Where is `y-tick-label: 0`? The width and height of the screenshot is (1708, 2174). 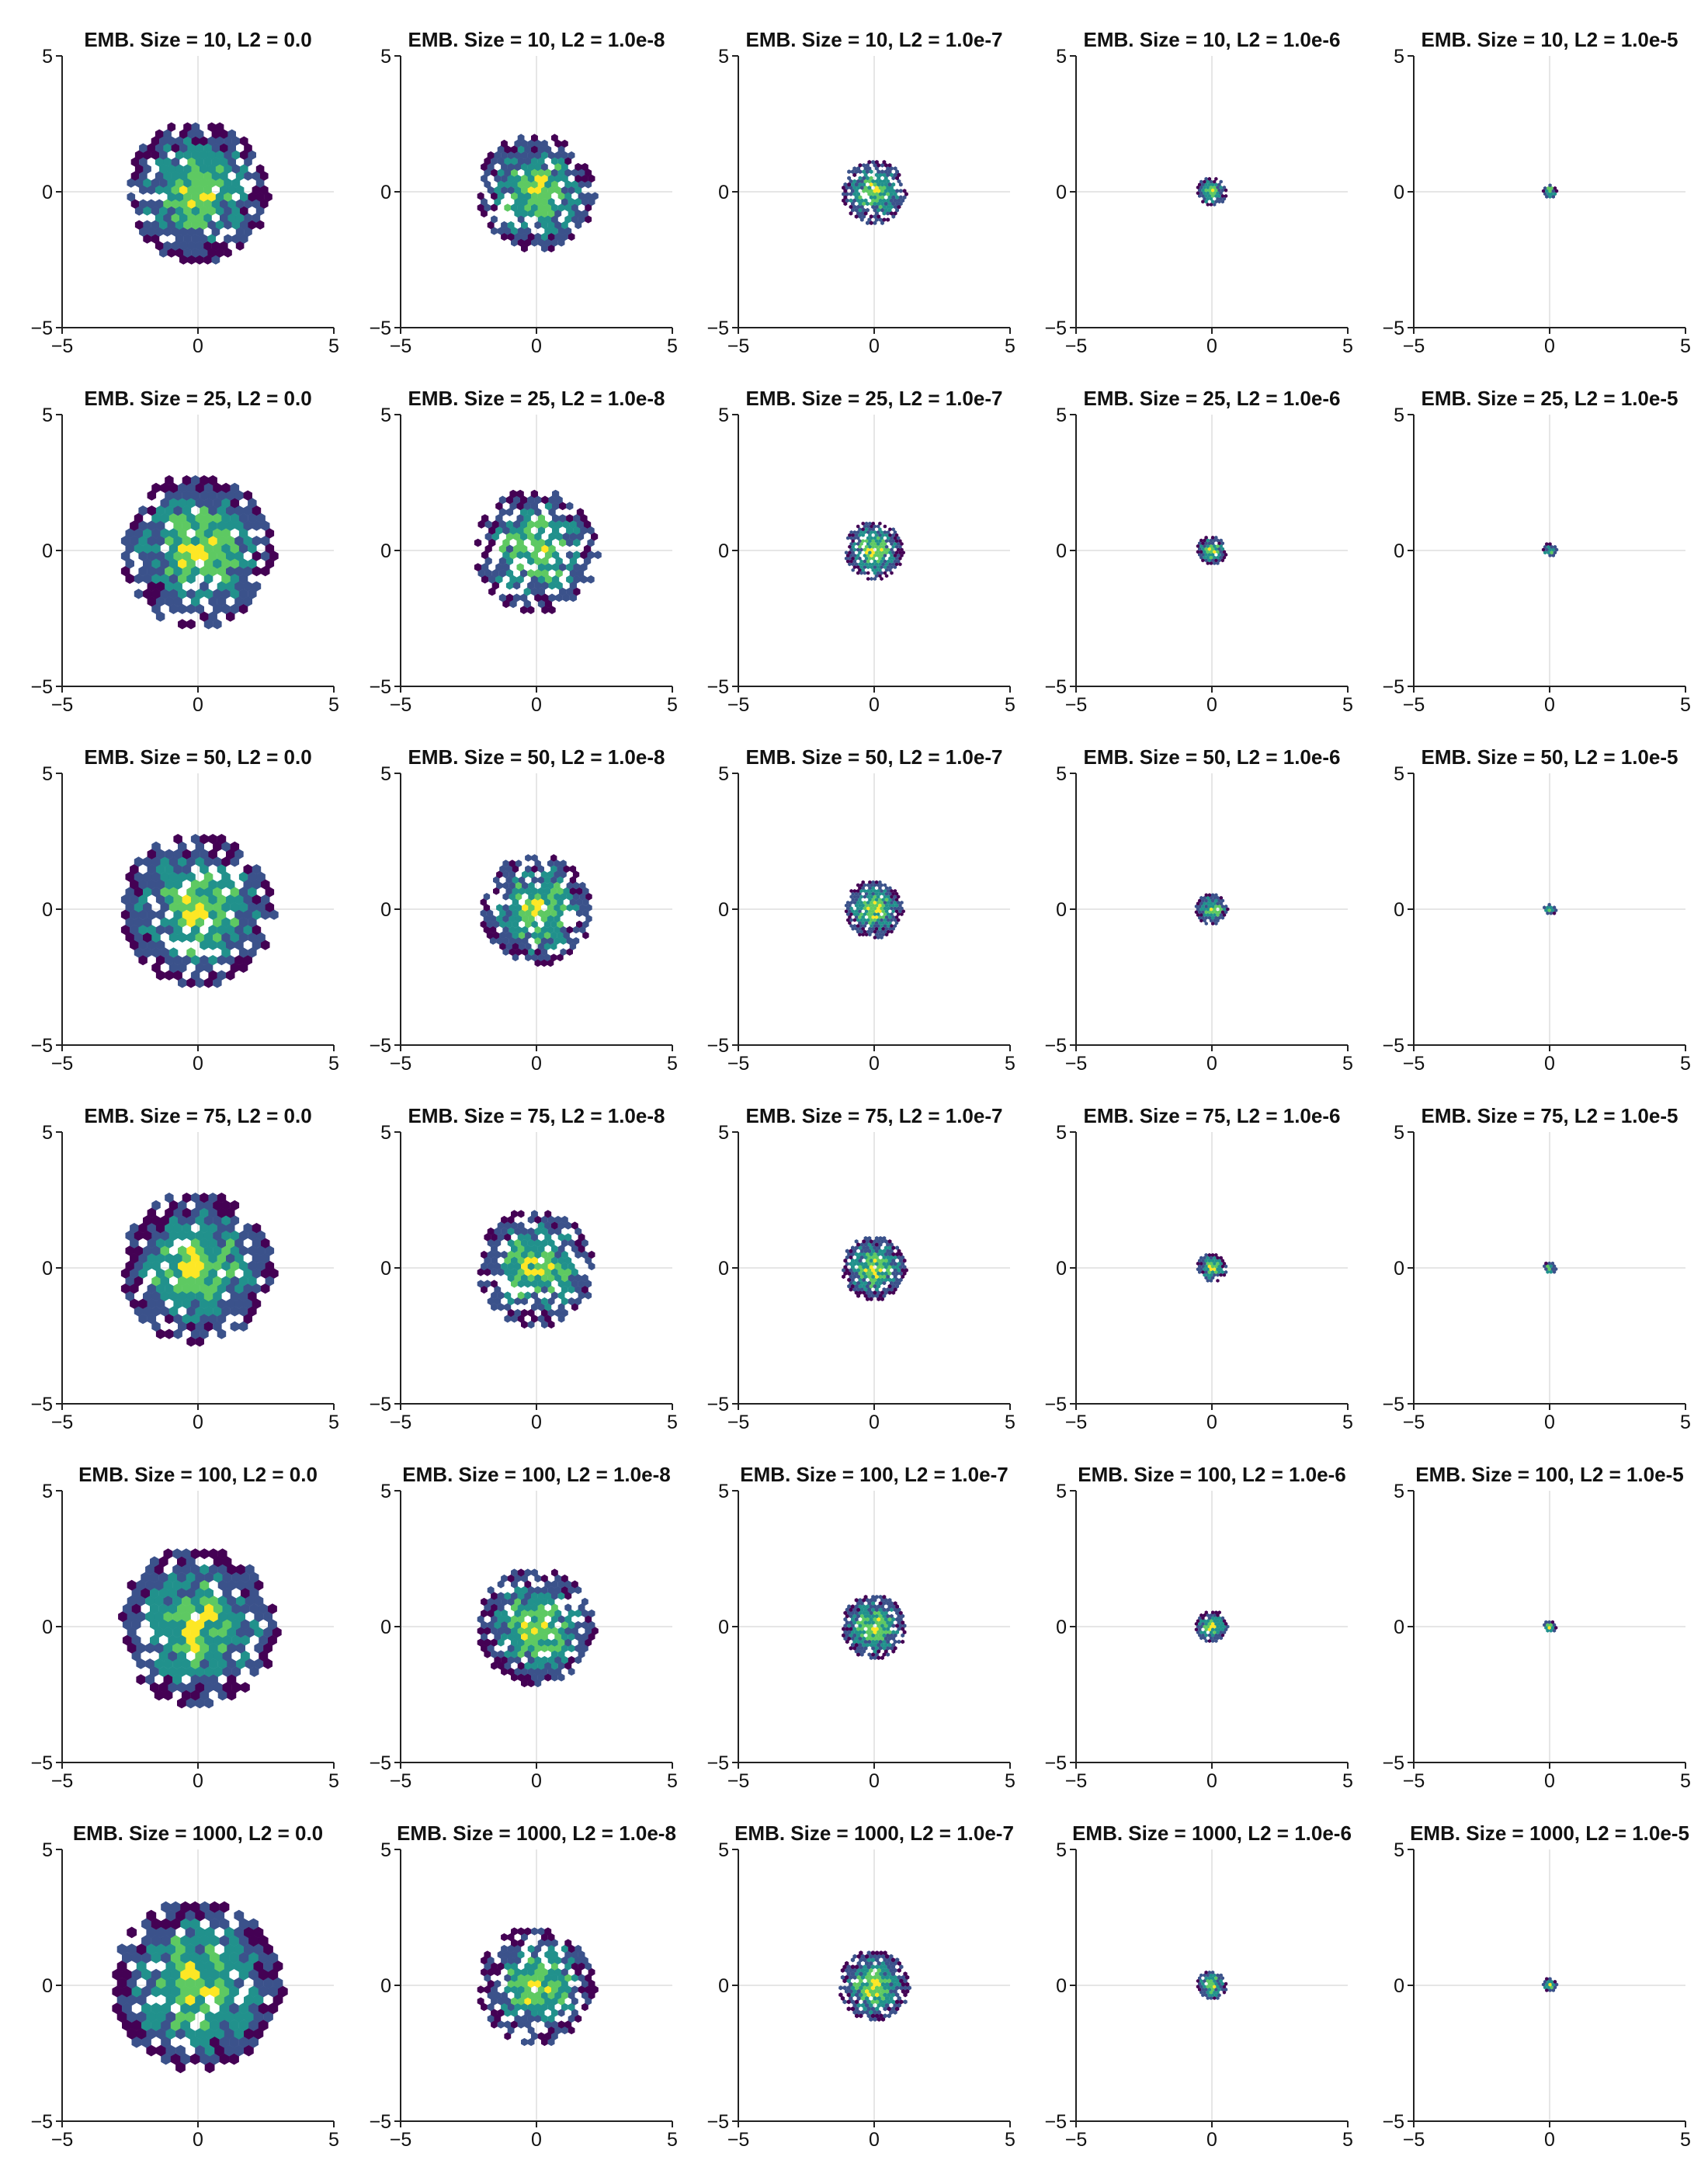 y-tick-label: 0 is located at coordinates (47, 1269).